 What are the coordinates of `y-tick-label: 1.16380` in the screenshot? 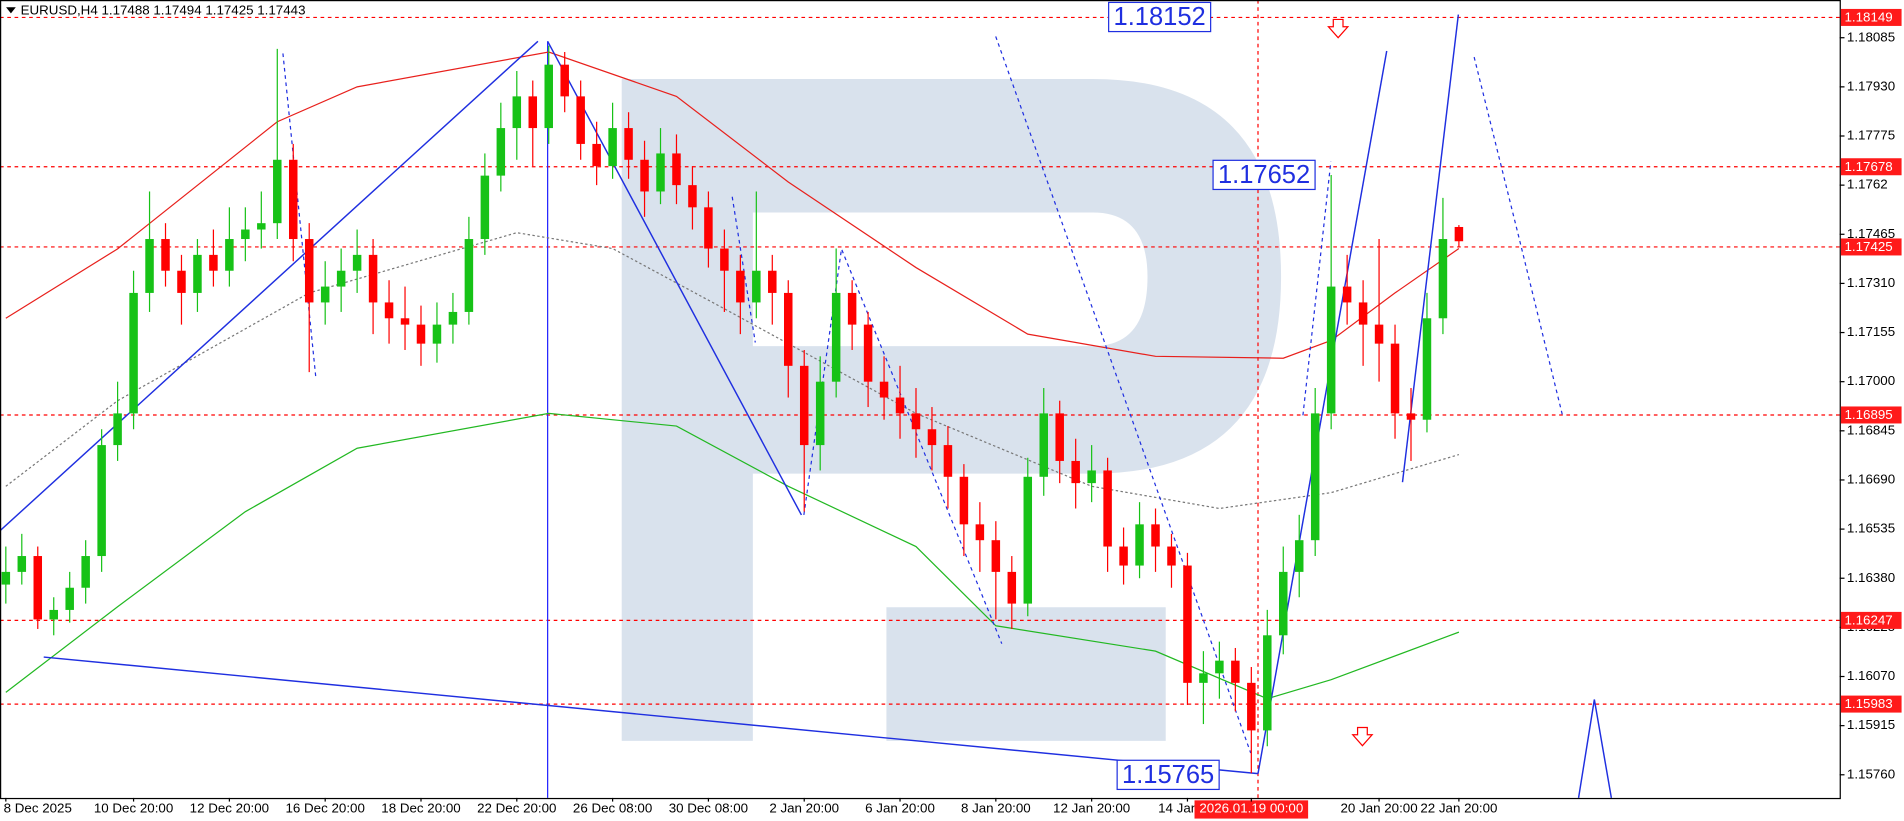 It's located at (1871, 577).